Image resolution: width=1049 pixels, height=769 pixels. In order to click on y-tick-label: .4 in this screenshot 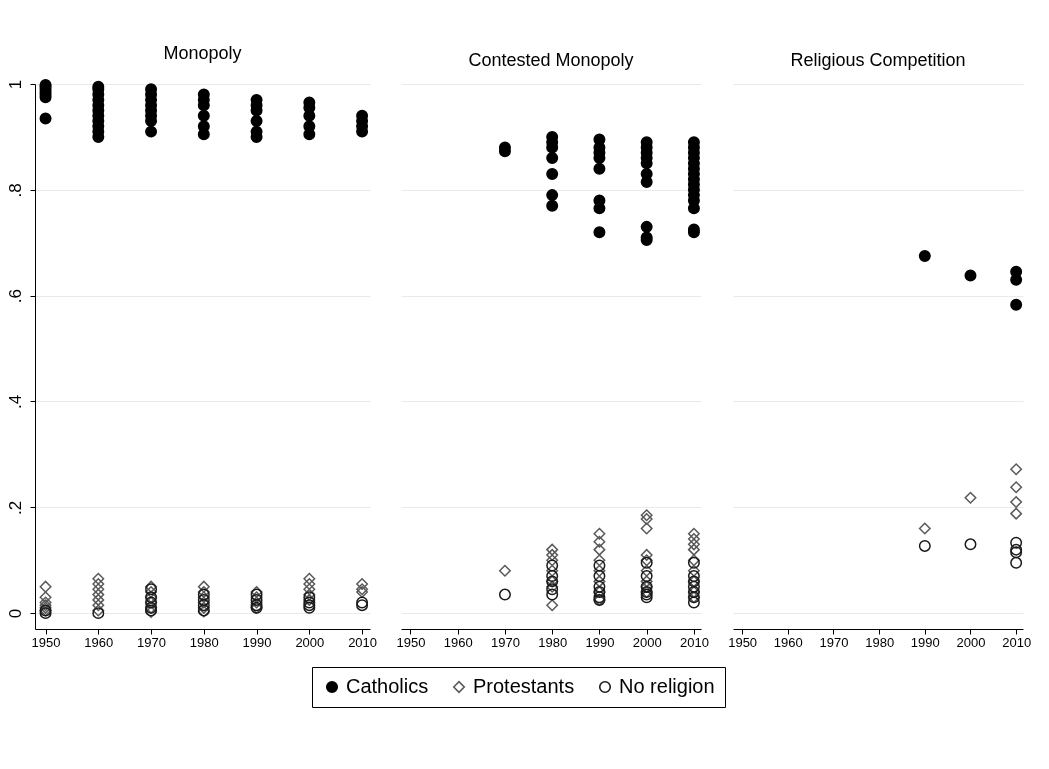, I will do `click(15, 402)`.